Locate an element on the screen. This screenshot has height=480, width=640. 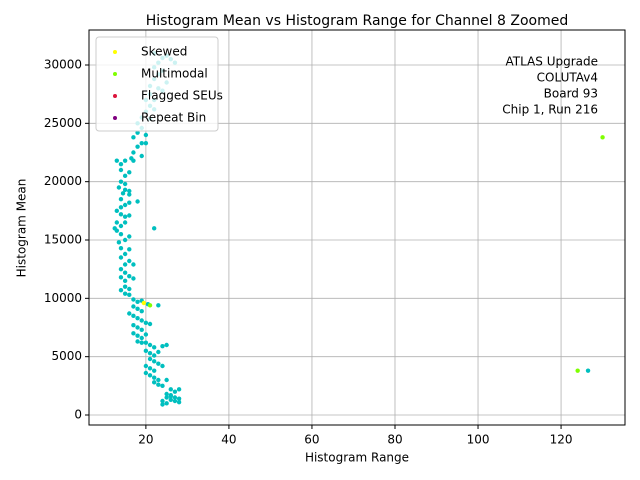
legend-label: Multimodal is located at coordinates (174, 74).